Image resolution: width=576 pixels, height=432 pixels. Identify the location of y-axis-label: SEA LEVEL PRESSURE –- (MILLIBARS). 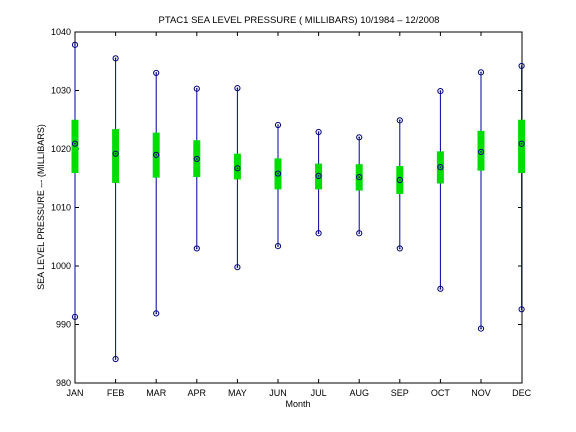
(41, 207).